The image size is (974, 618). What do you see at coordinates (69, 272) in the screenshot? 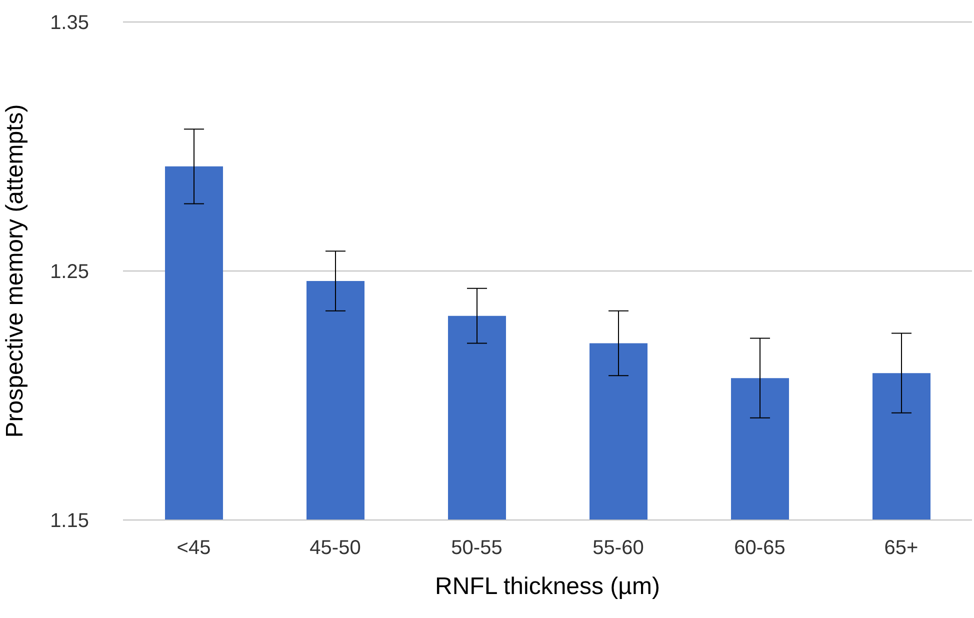
I see `y-tick-label: 1.25` at bounding box center [69, 272].